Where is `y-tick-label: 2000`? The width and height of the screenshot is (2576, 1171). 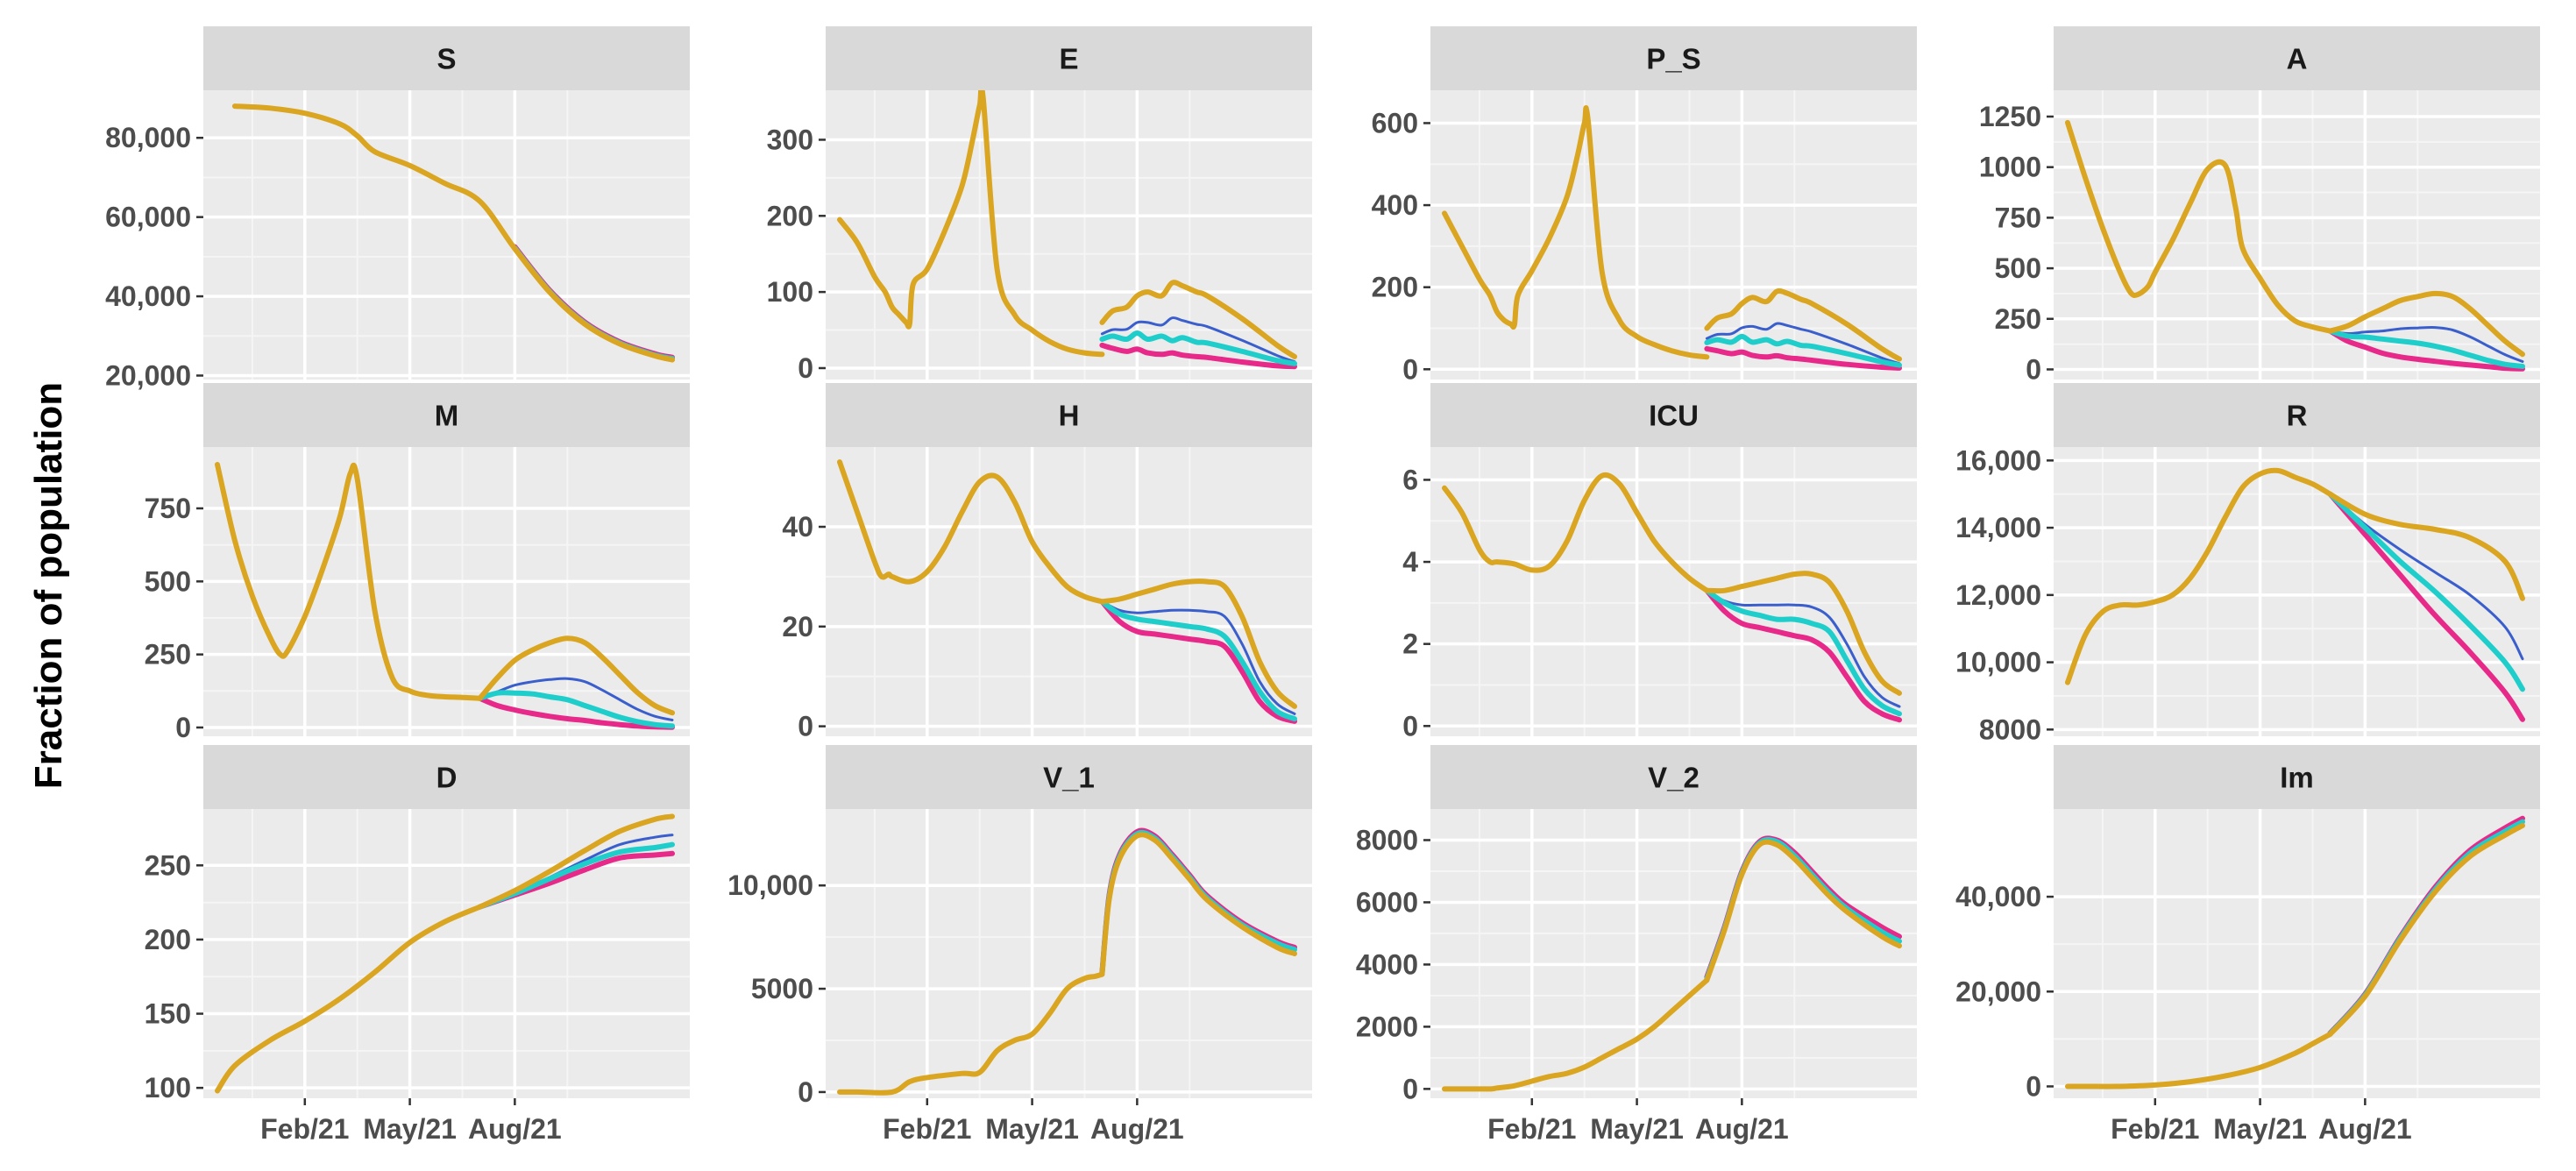 y-tick-label: 2000 is located at coordinates (1387, 1026).